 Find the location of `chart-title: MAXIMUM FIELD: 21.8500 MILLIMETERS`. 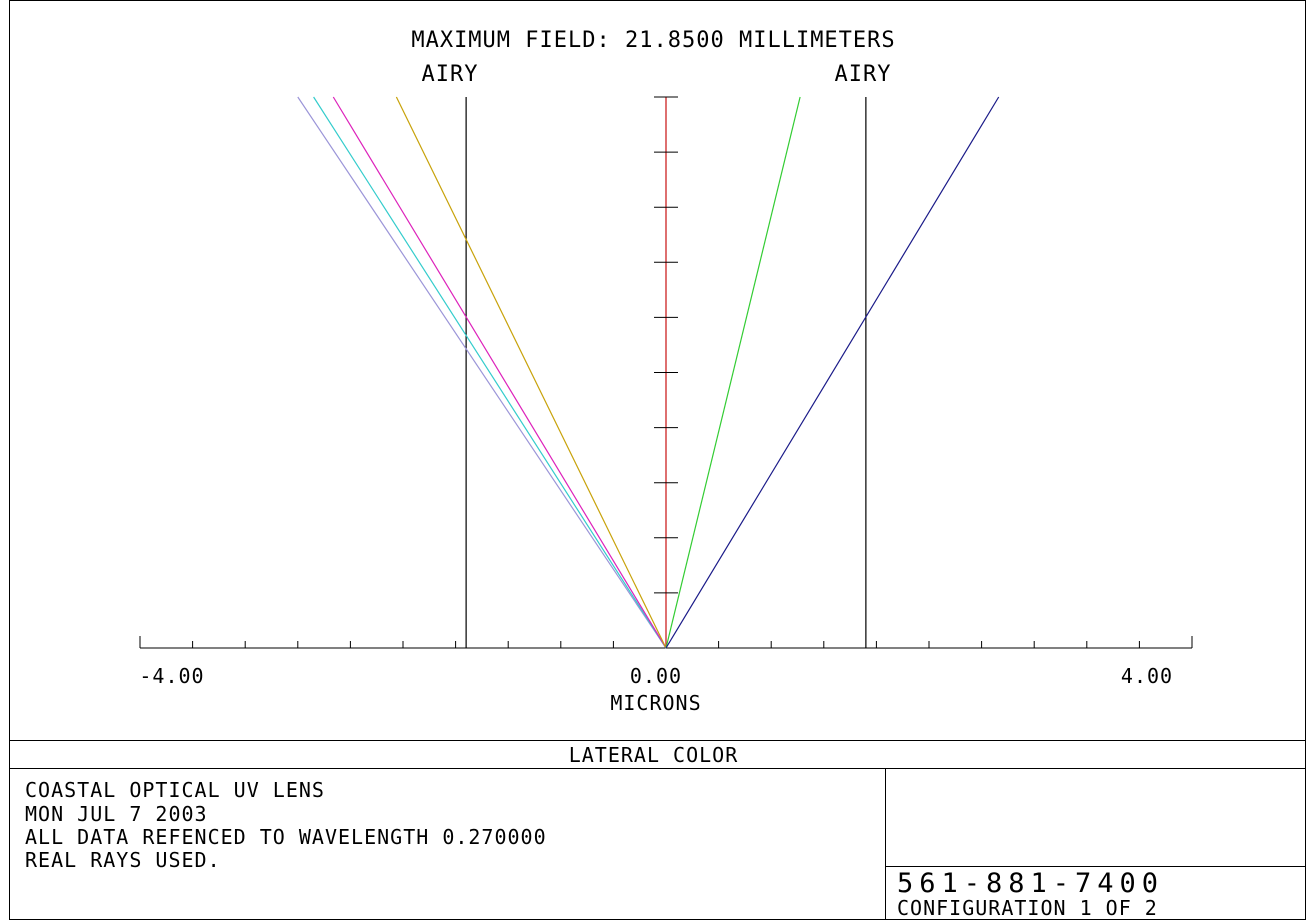

chart-title: MAXIMUM FIELD: 21.8500 MILLIMETERS is located at coordinates (653, 40).